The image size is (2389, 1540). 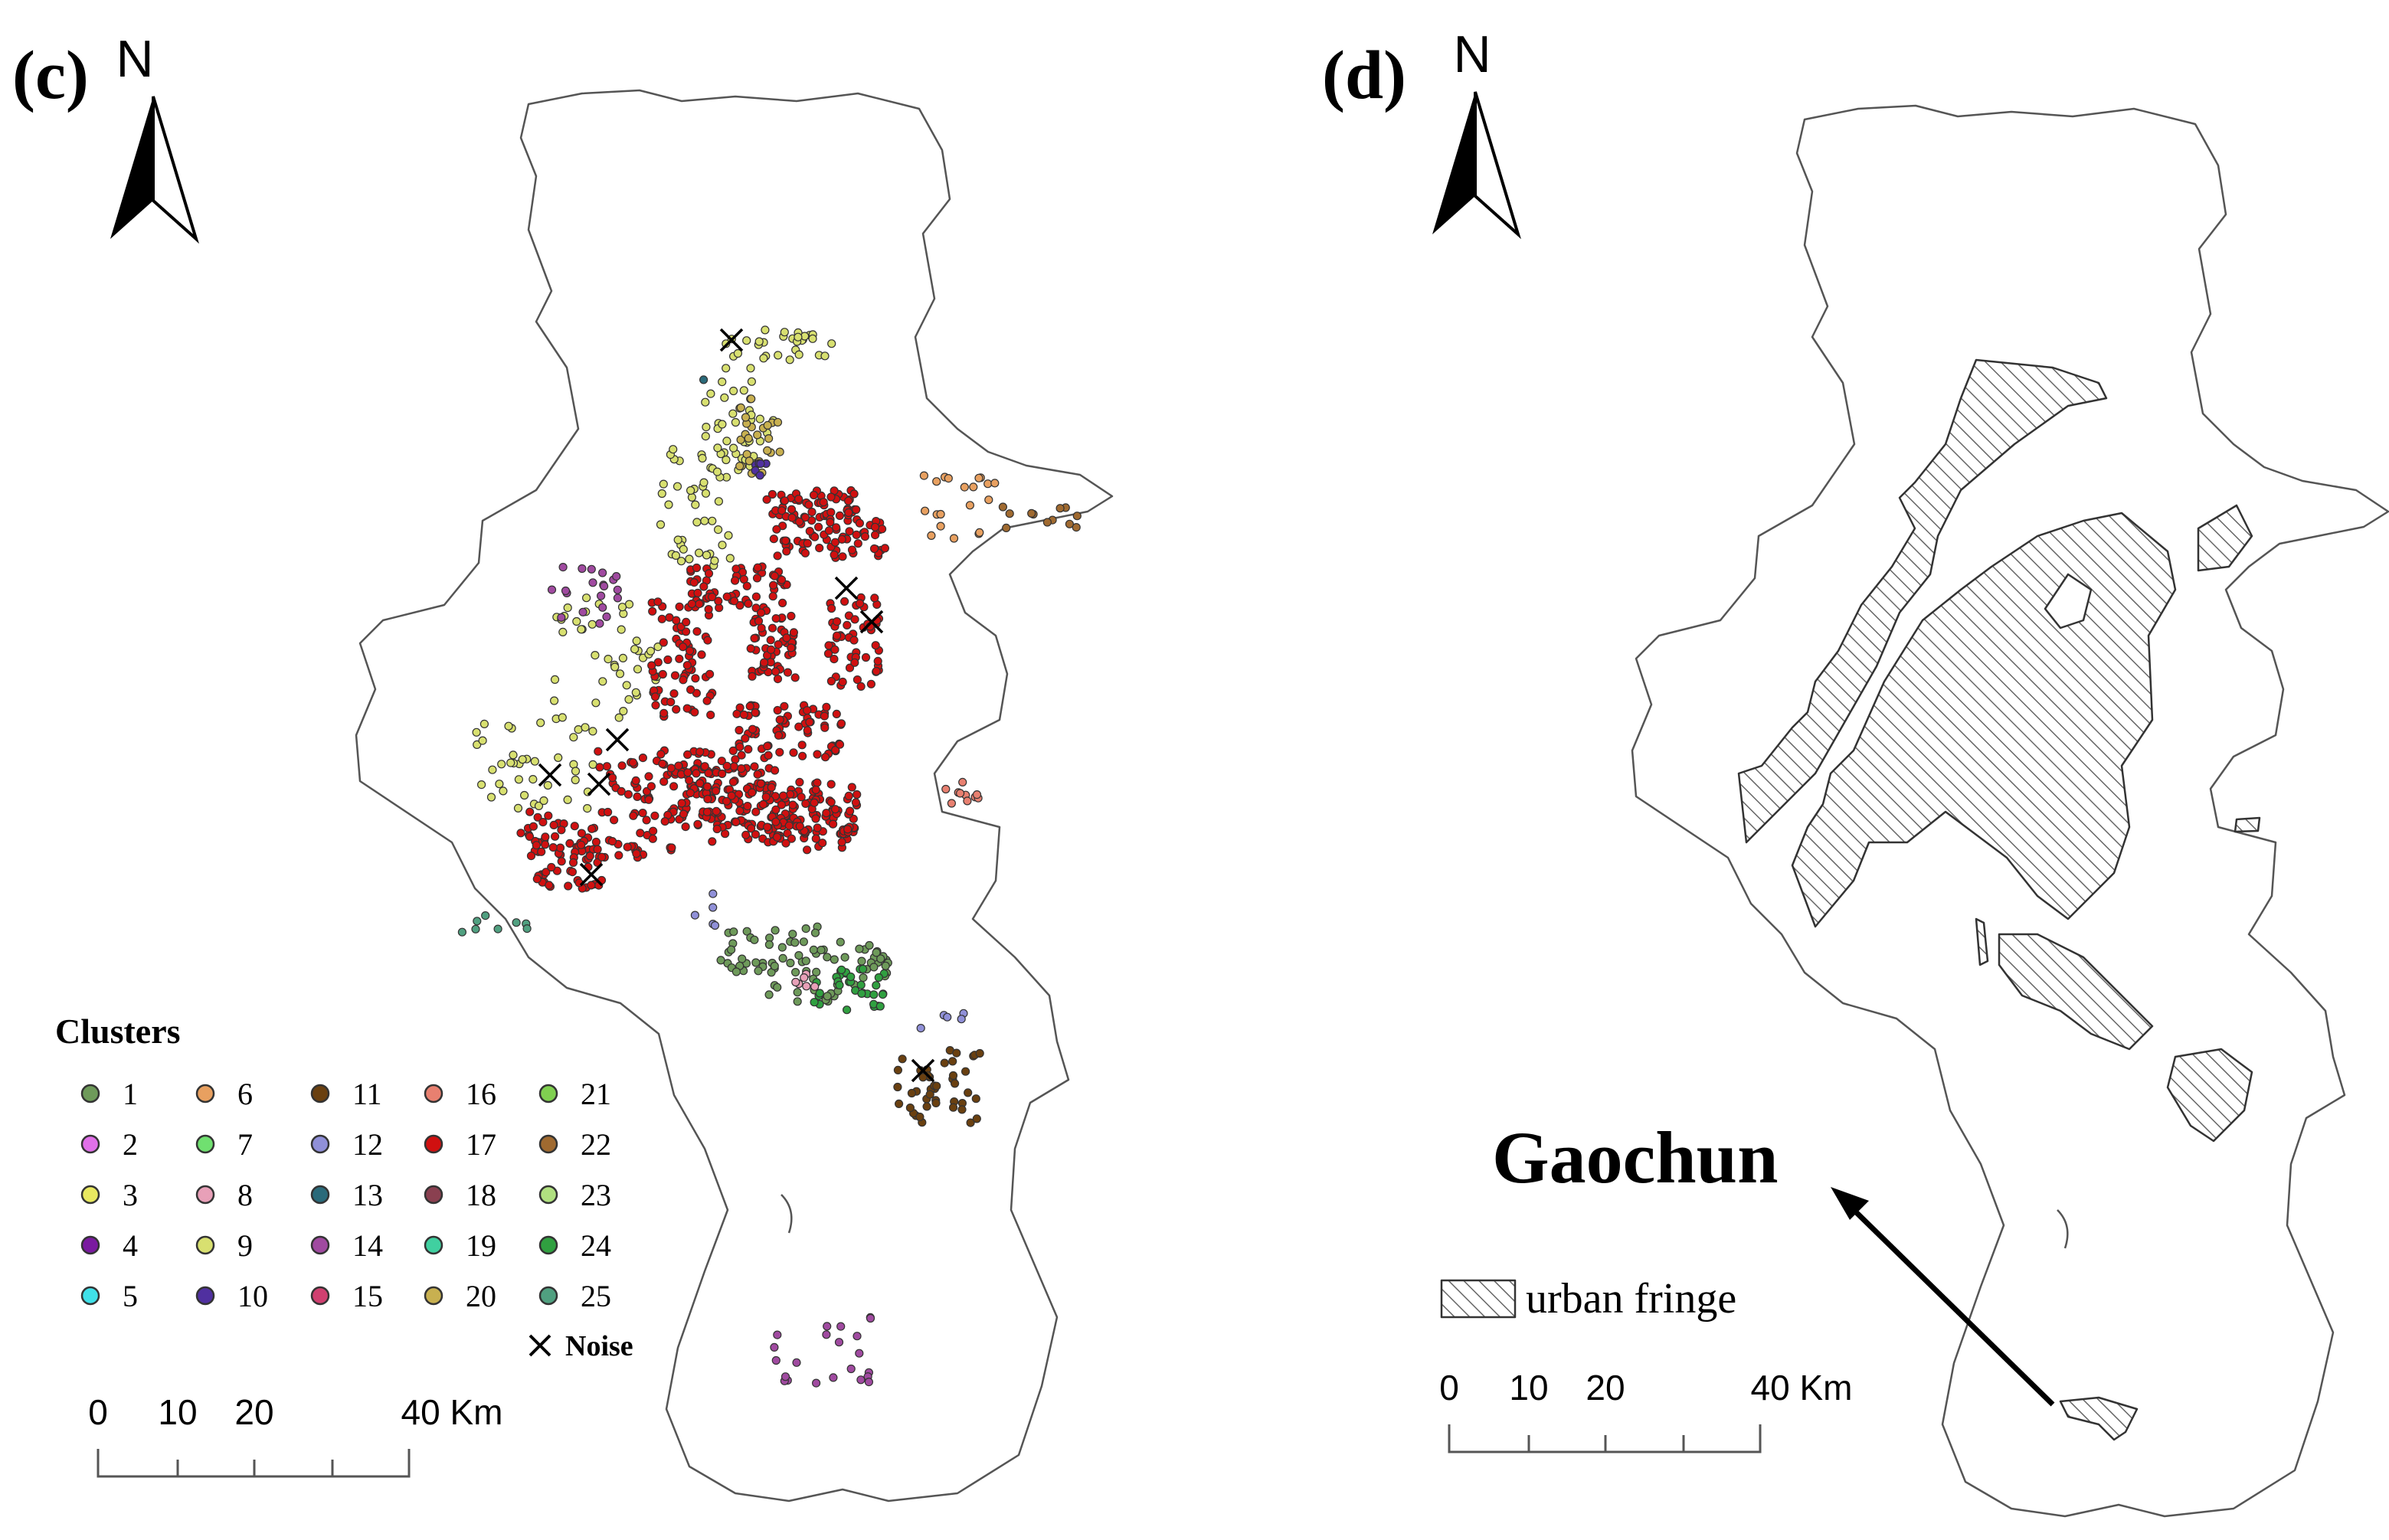 I want to click on legend-label: 25, so click(x=596, y=1296).